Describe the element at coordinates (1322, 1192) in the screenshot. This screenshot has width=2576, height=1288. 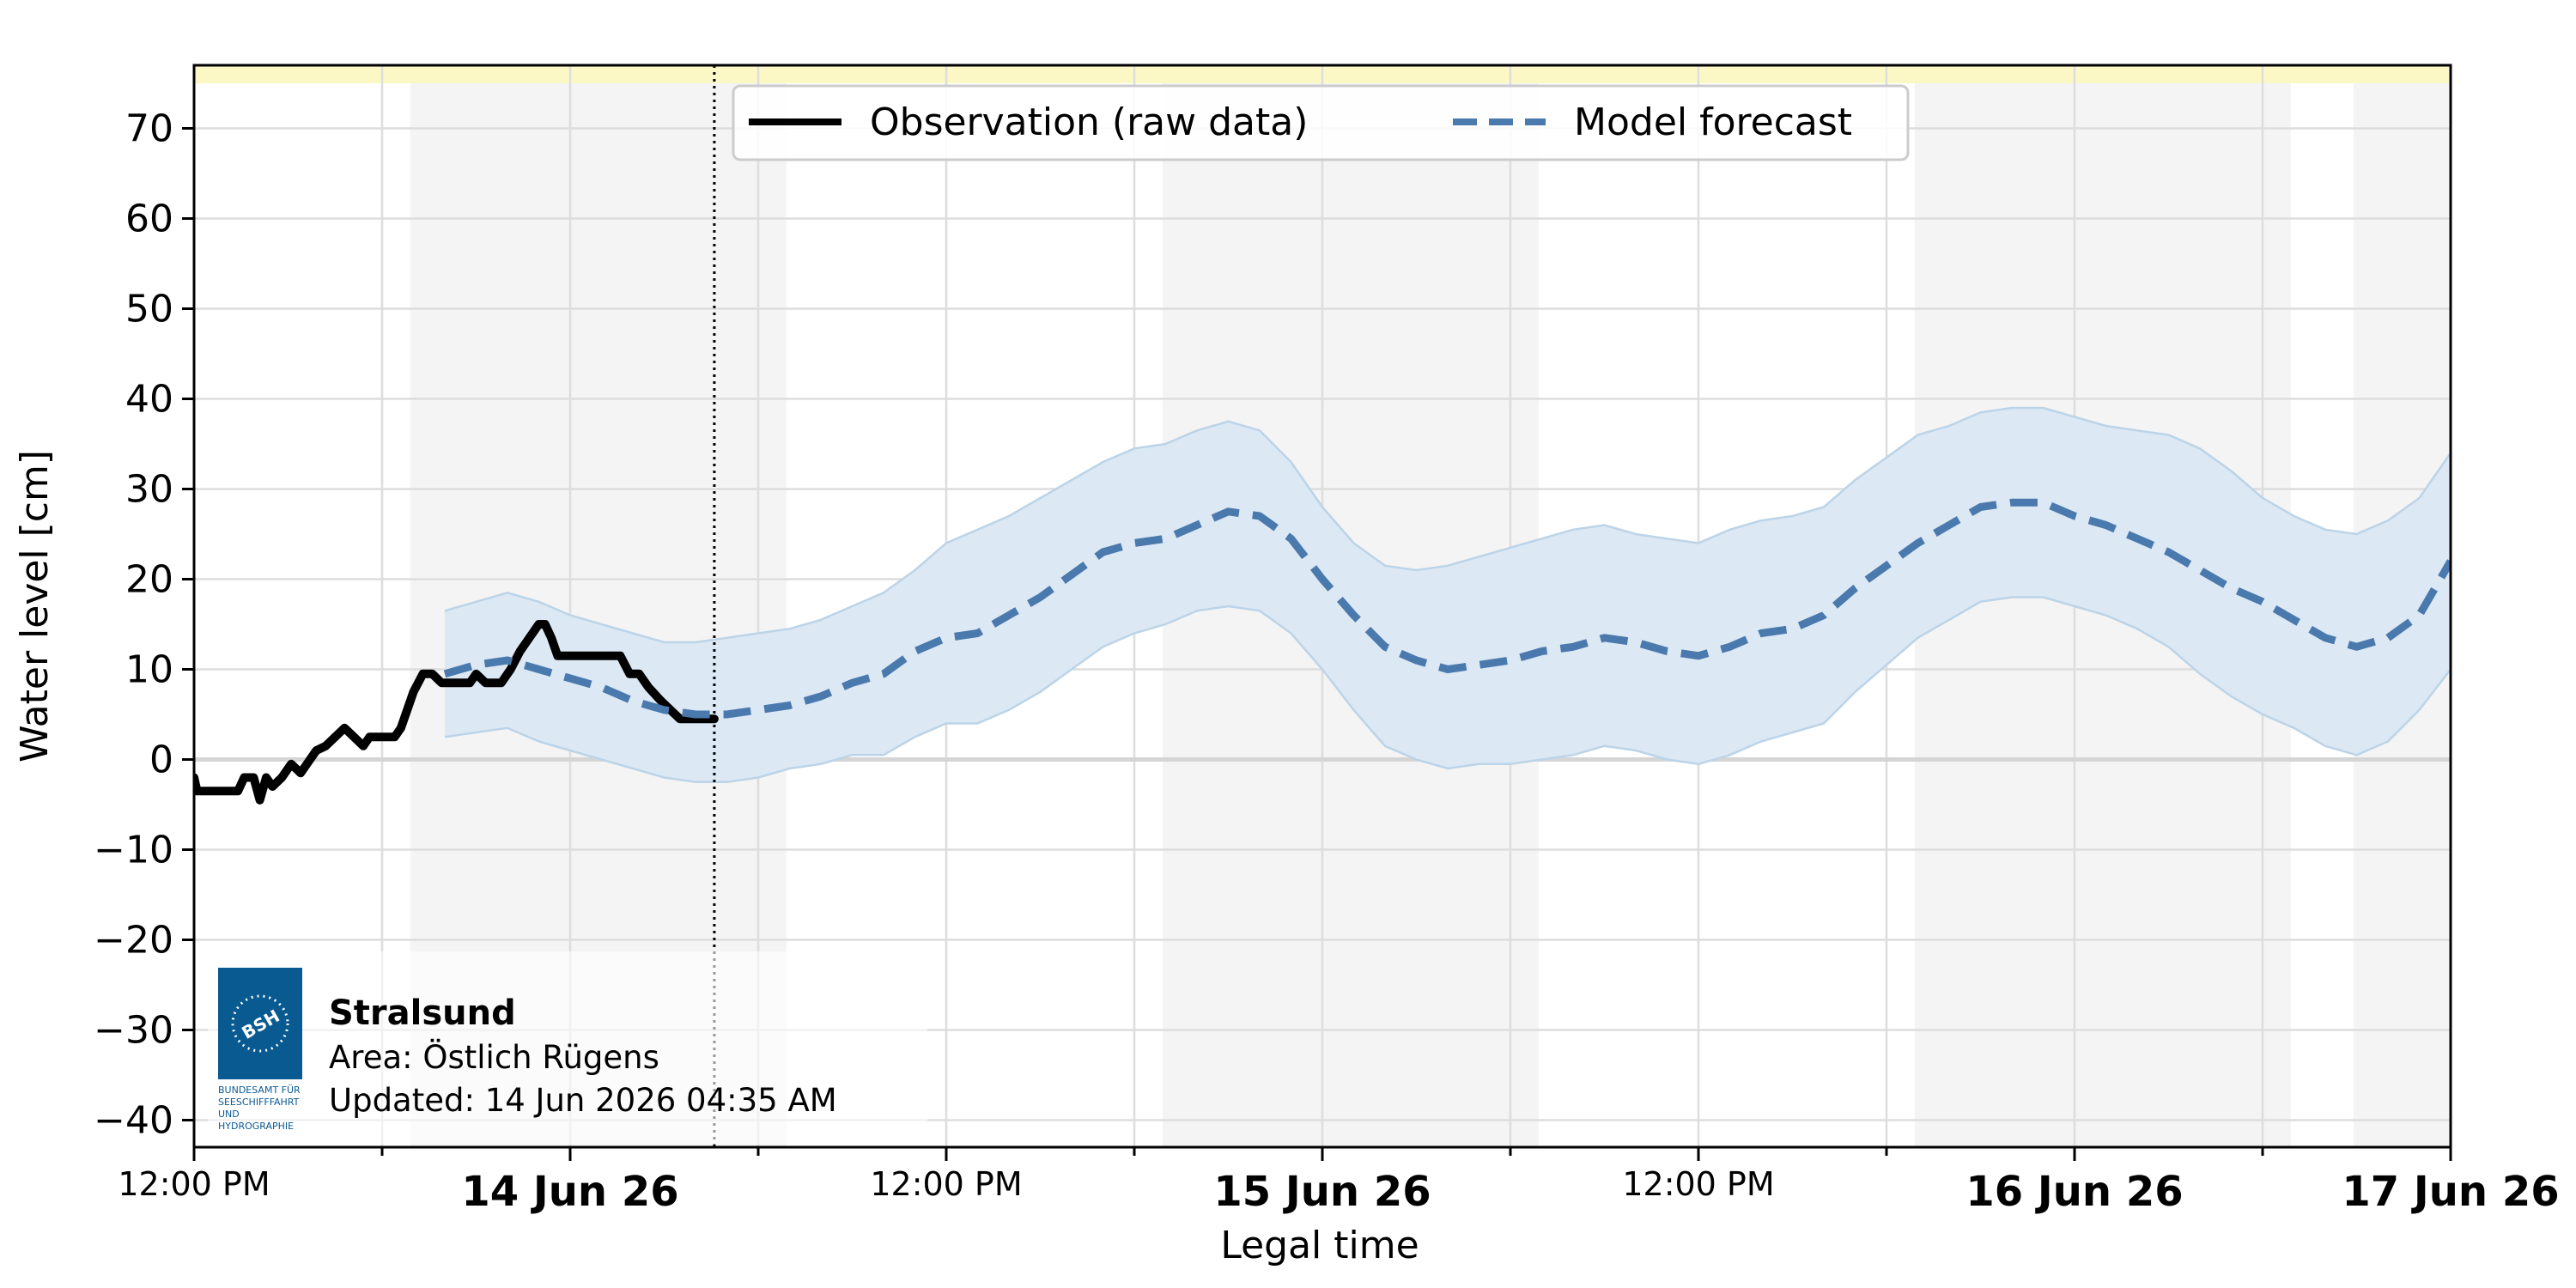
I see `x-tick-label-3: 15 Jun 26` at that location.